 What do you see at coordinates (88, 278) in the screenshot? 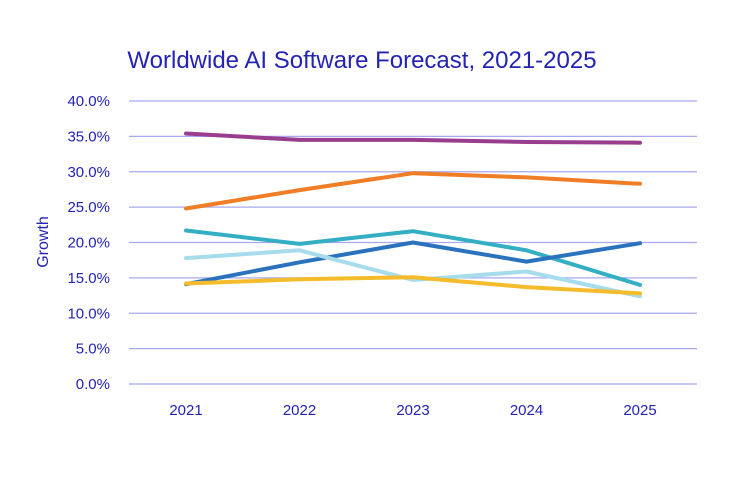
I see `y-tick-label: 15.0%` at bounding box center [88, 278].